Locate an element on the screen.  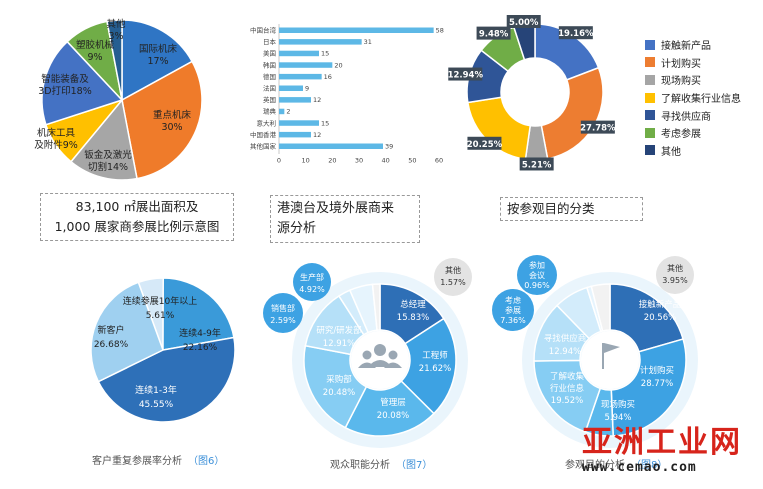
bar-category-label: 其他国家 is located at coordinates (263, 146).